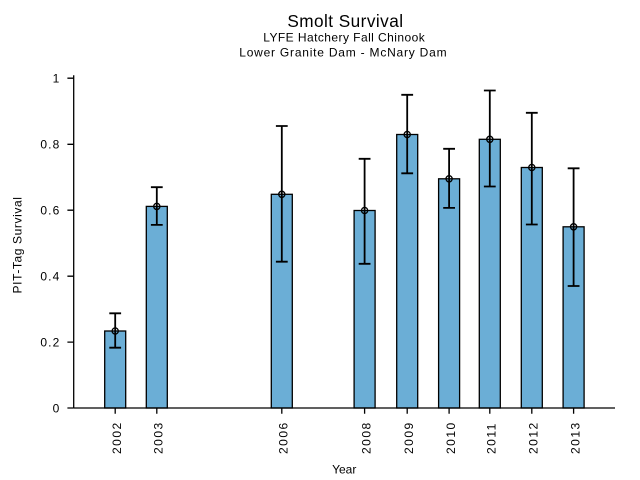  What do you see at coordinates (284, 437) in the screenshot?
I see `svg-text: 2006` at bounding box center [284, 437].